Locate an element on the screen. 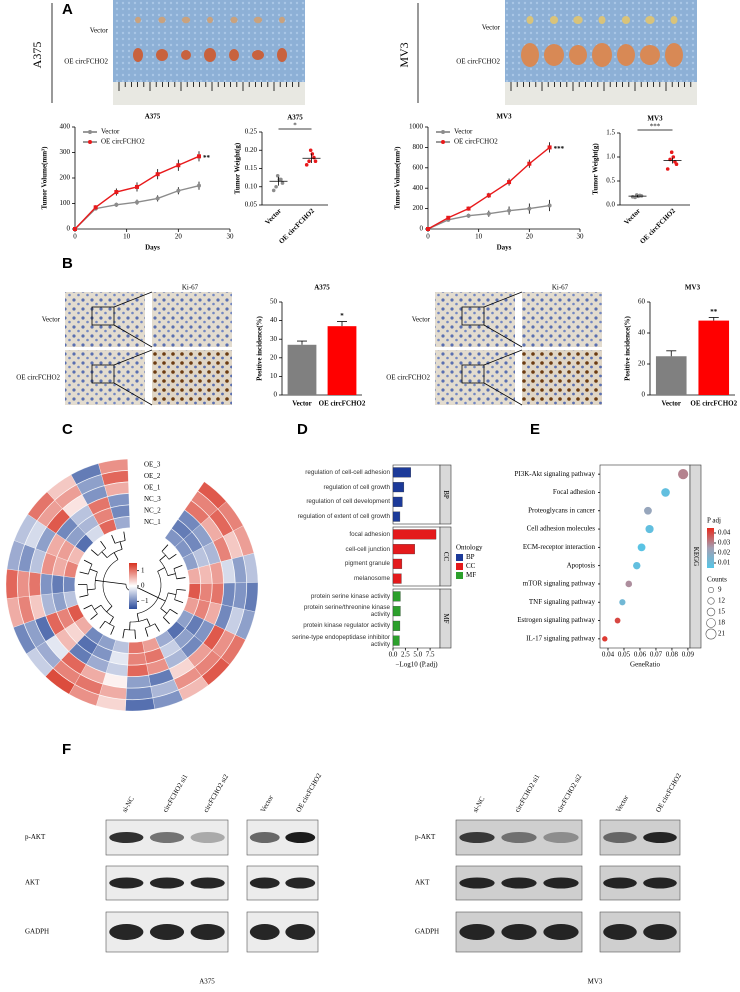 The image size is (740, 992). size-legend-label: 15 is located at coordinates (722, 612).